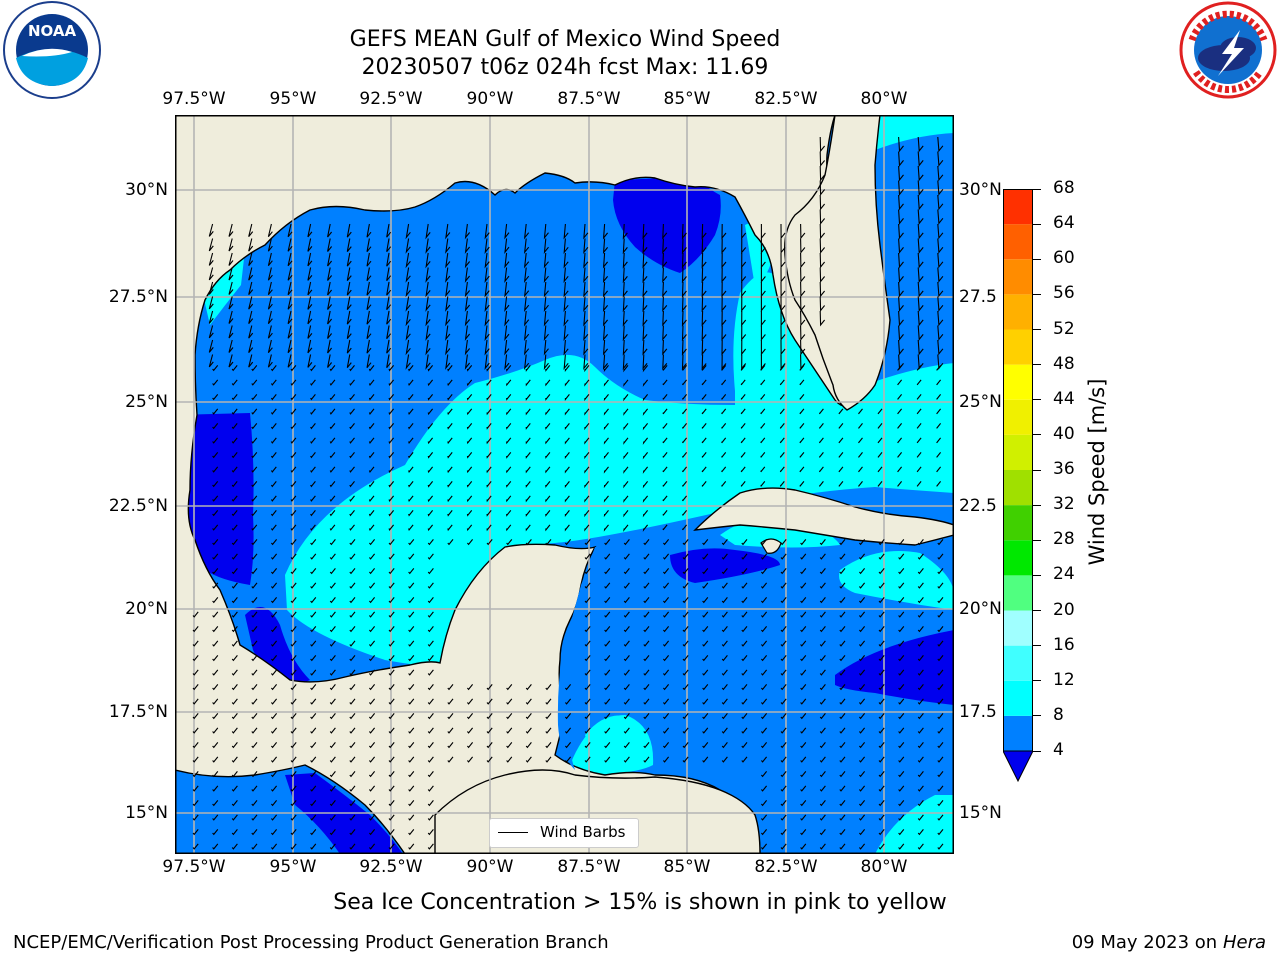  What do you see at coordinates (1064, 574) in the screenshot?
I see `colorbar-tick-label: 24` at bounding box center [1064, 574].